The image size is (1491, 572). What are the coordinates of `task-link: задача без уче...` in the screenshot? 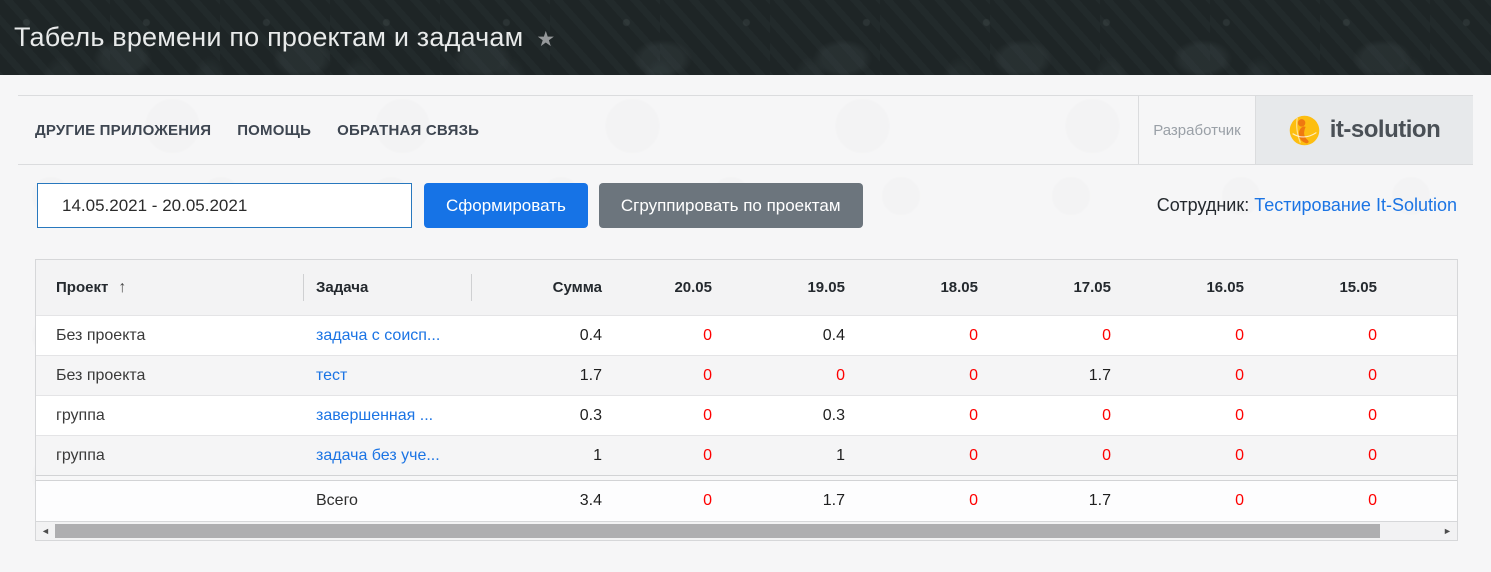 It's located at (378, 455).